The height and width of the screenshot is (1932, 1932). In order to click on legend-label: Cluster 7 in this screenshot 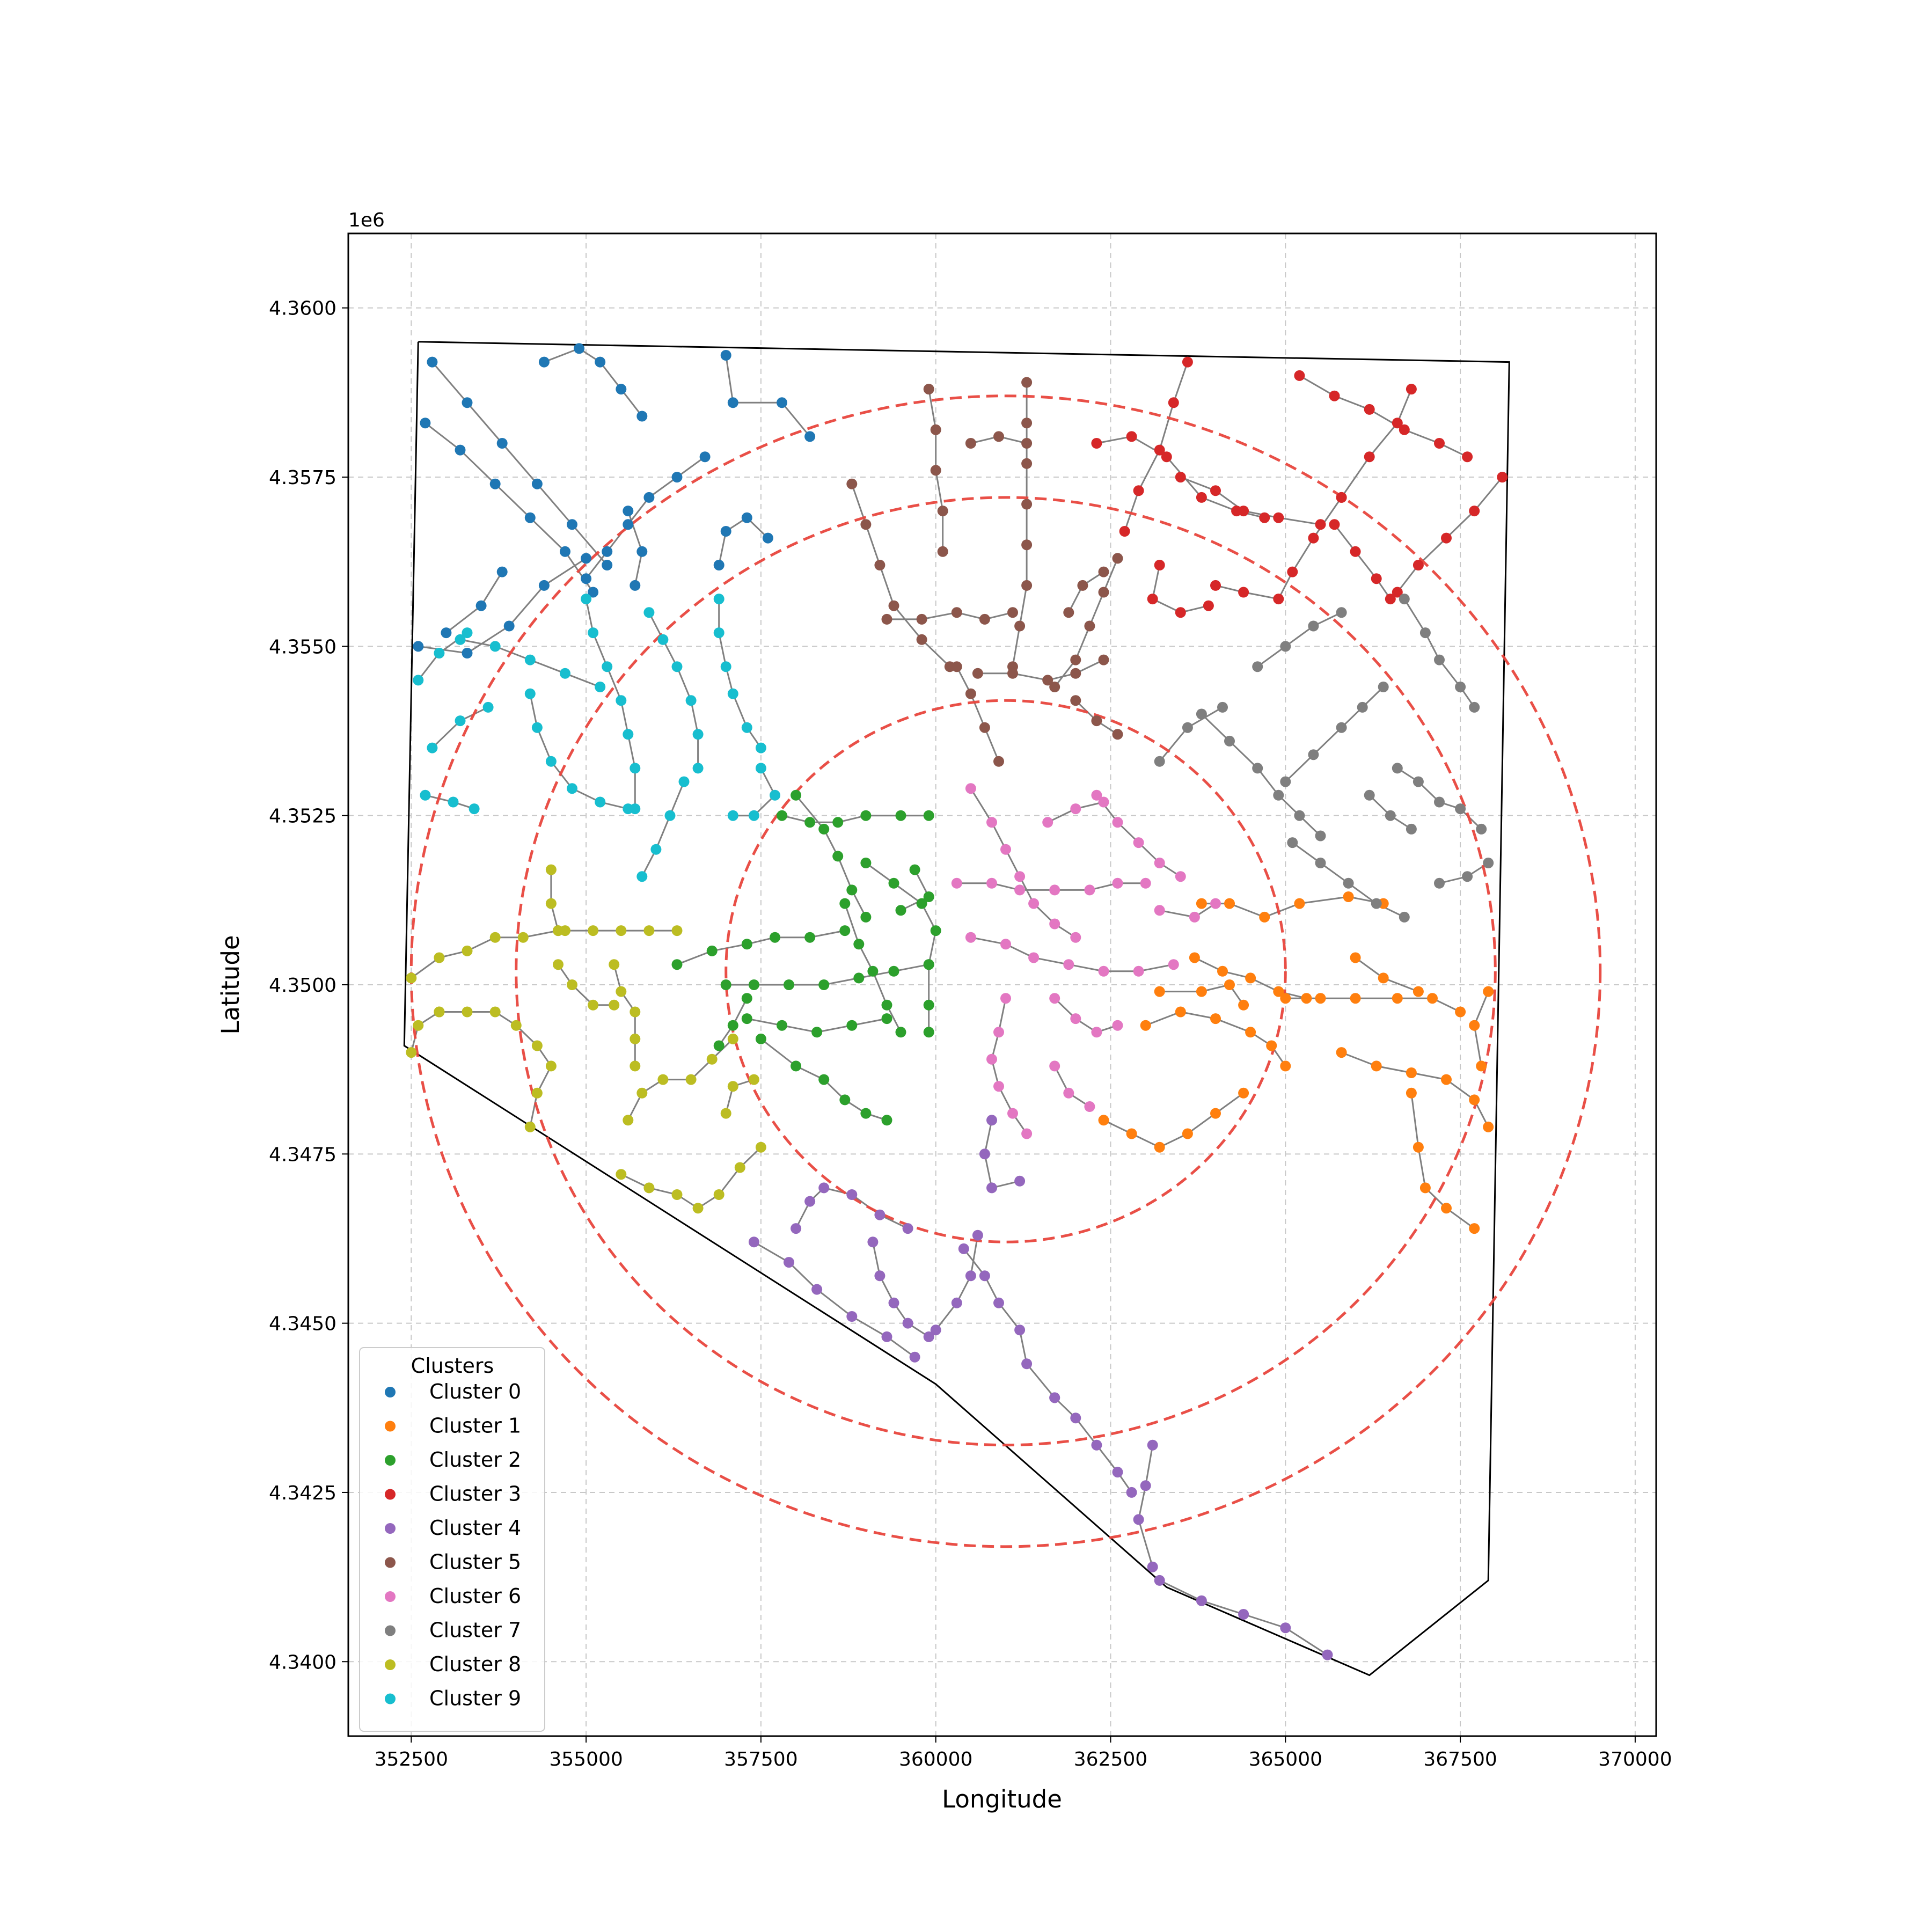, I will do `click(475, 1630)`.